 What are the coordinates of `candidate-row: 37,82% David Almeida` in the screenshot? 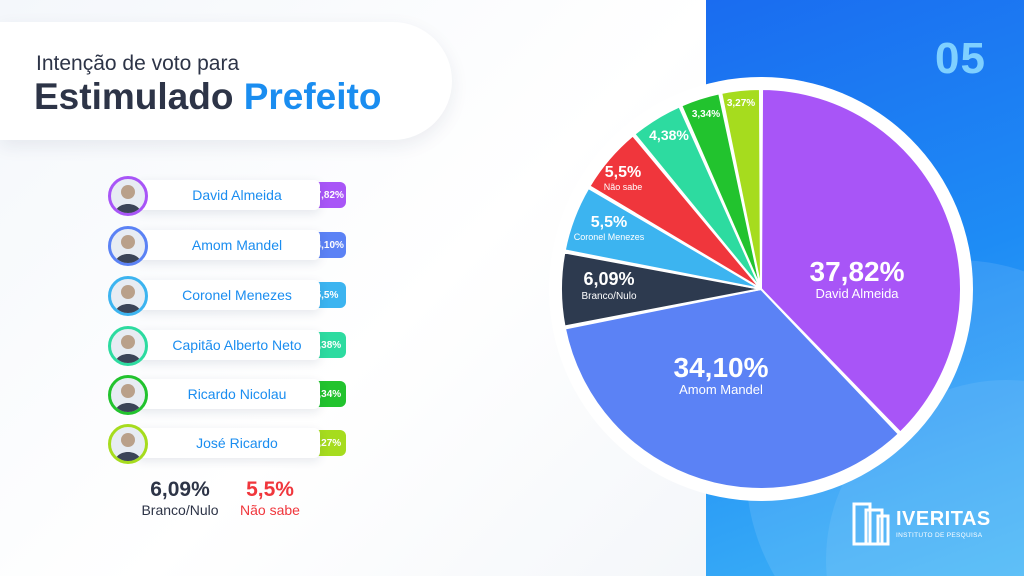 It's located at (227, 196).